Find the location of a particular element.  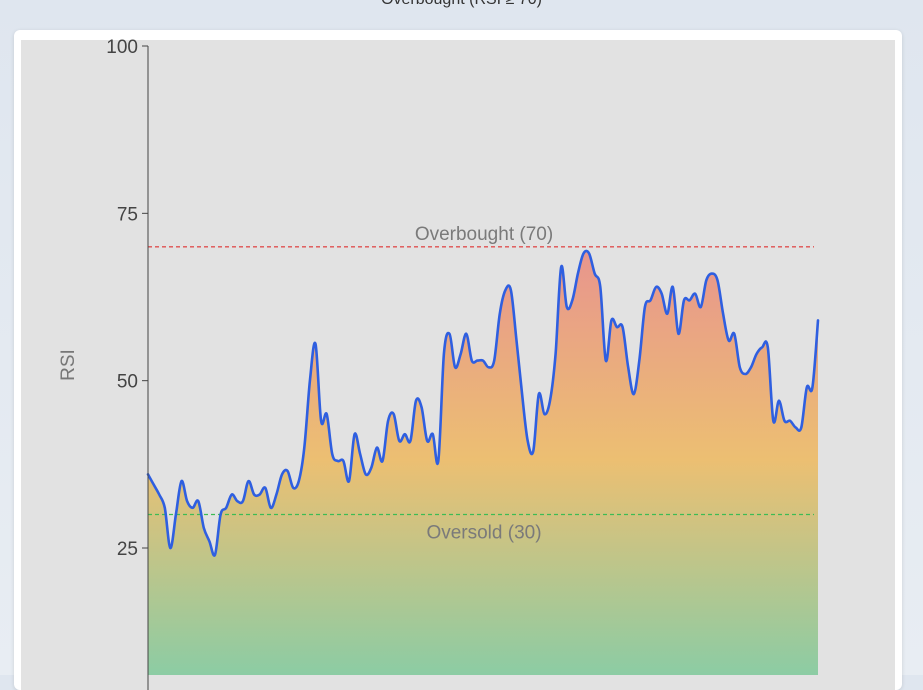

top-caption: Overbought (RSI ≥ 70) is located at coordinates (461, 4).